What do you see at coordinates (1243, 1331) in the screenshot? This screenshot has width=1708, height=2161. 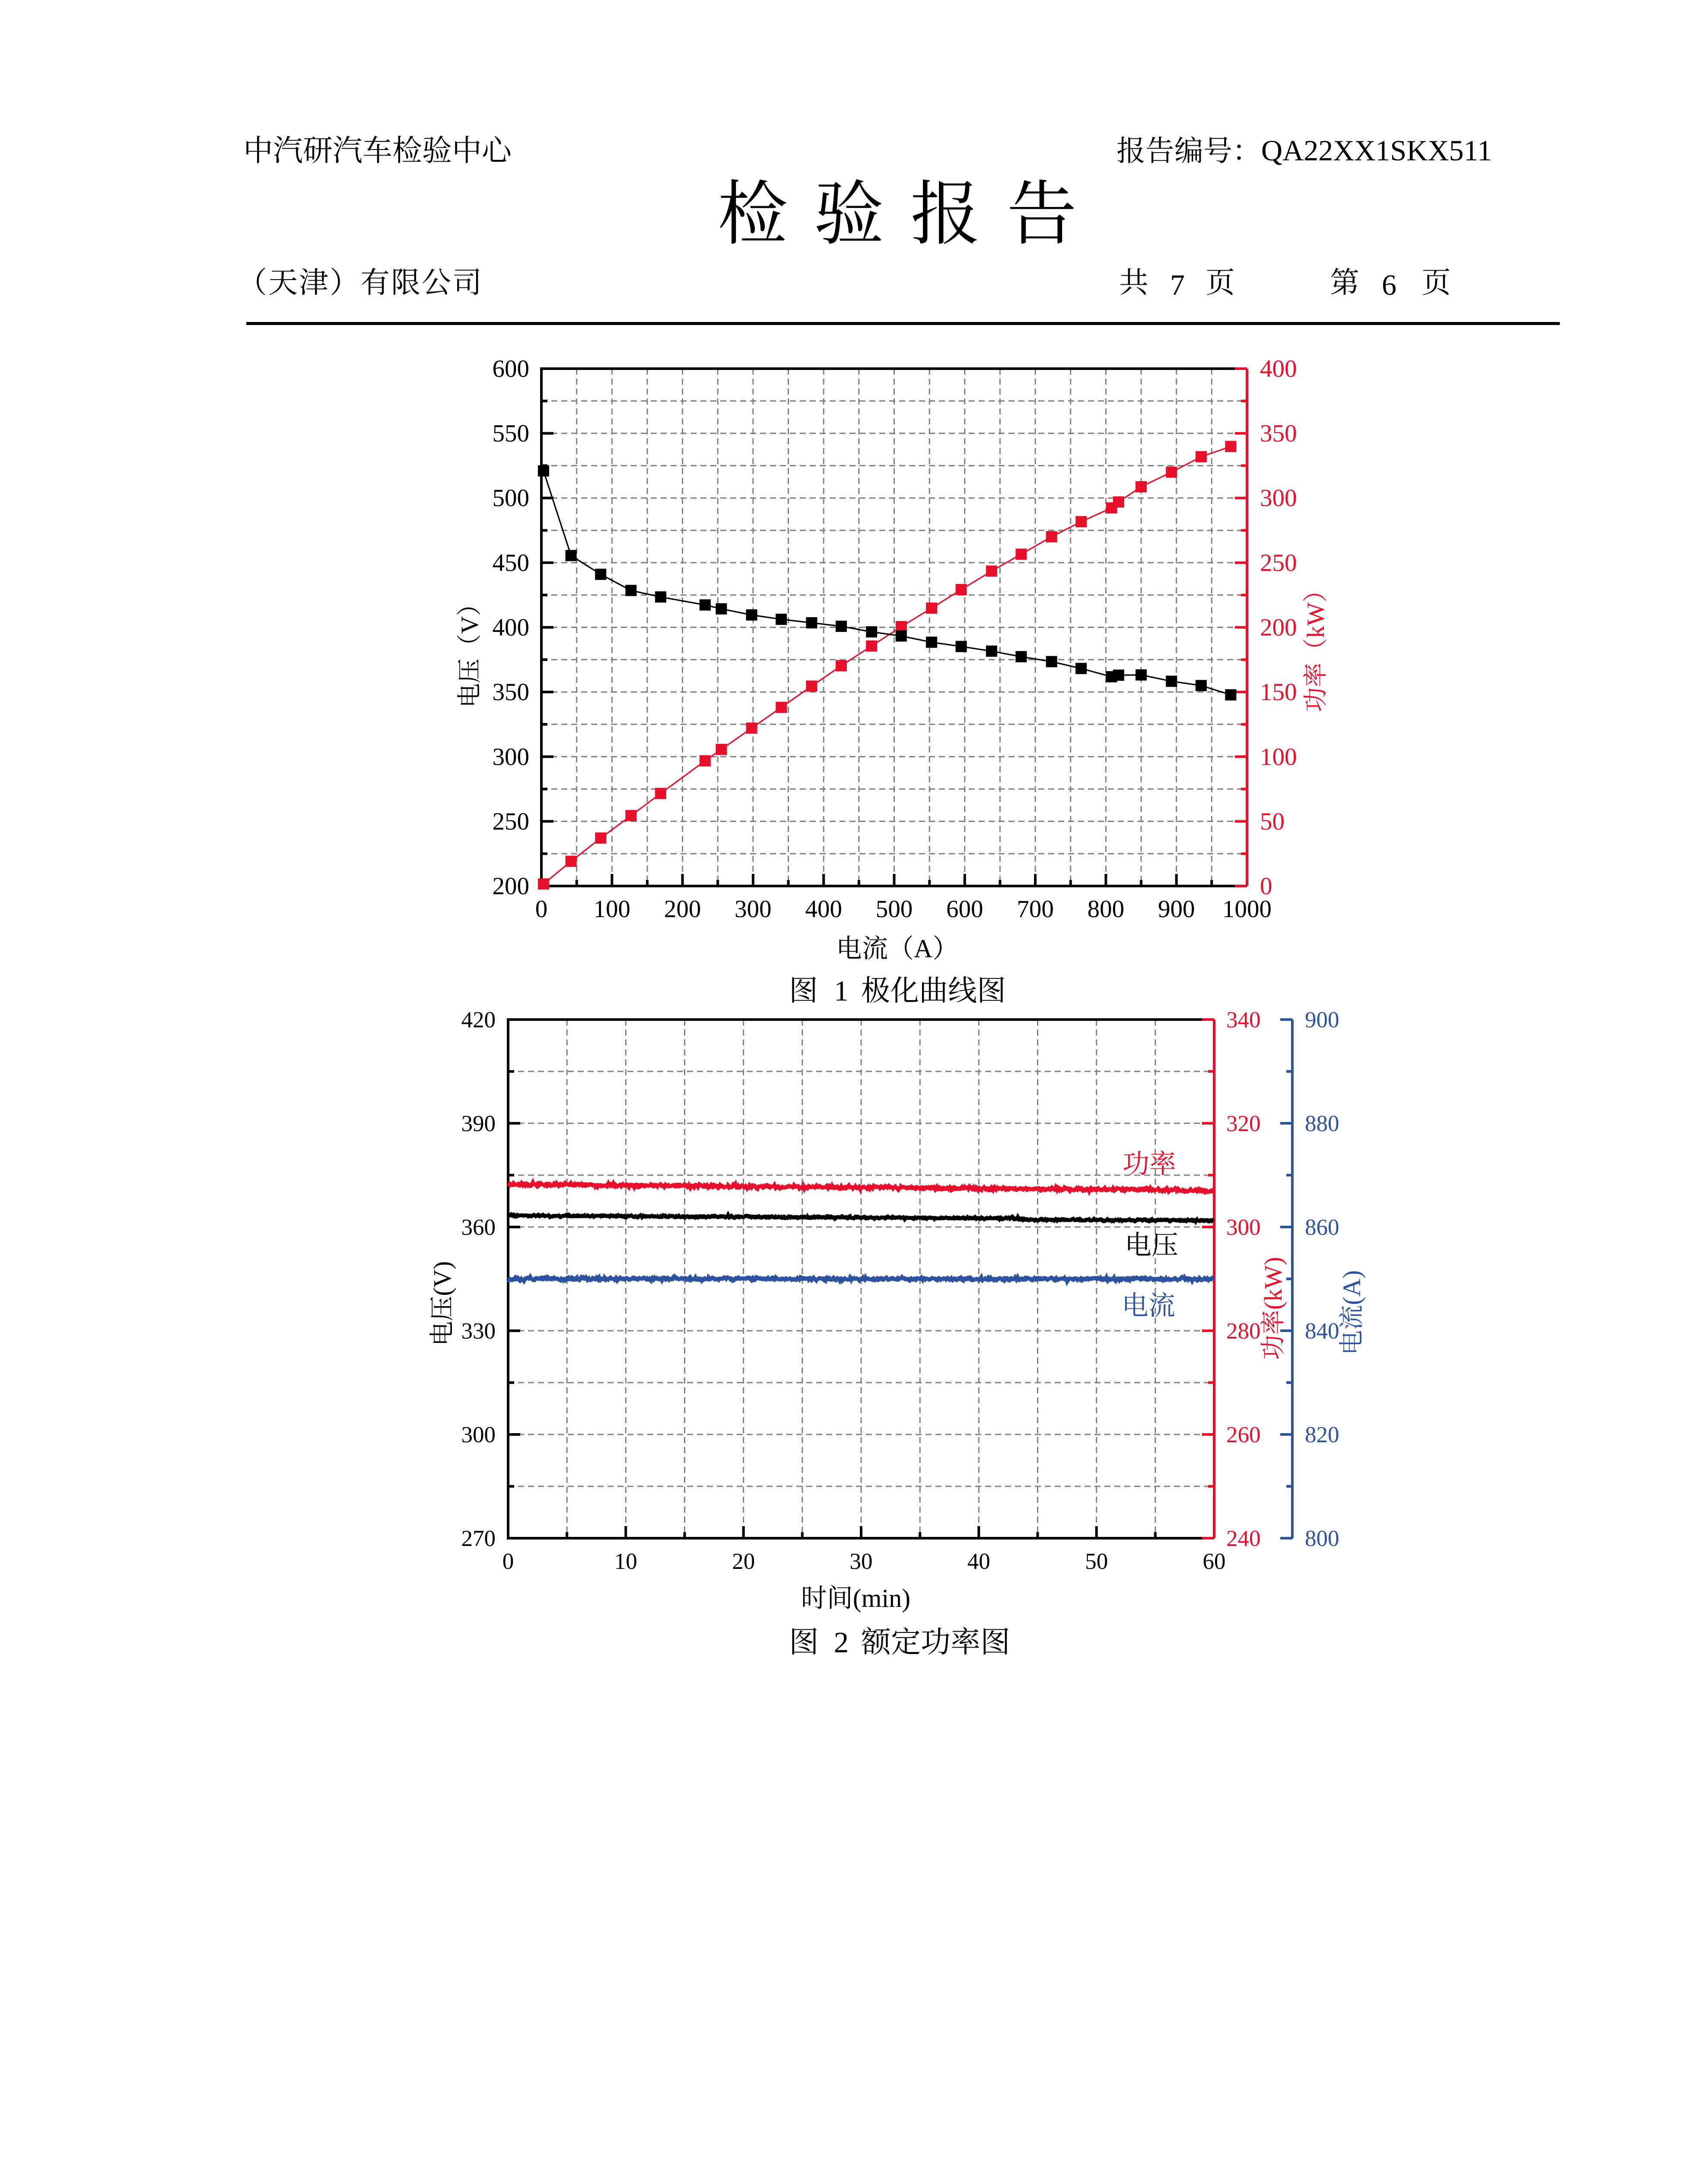 I see `svg-text: 280` at bounding box center [1243, 1331].